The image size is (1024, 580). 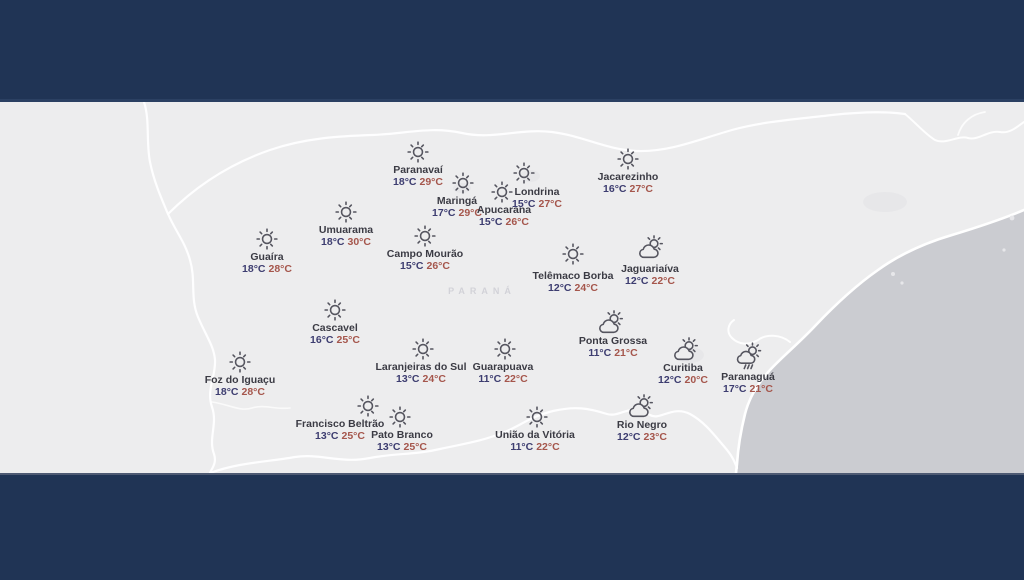 What do you see at coordinates (748, 377) in the screenshot?
I see `city-name: Paranaguá` at bounding box center [748, 377].